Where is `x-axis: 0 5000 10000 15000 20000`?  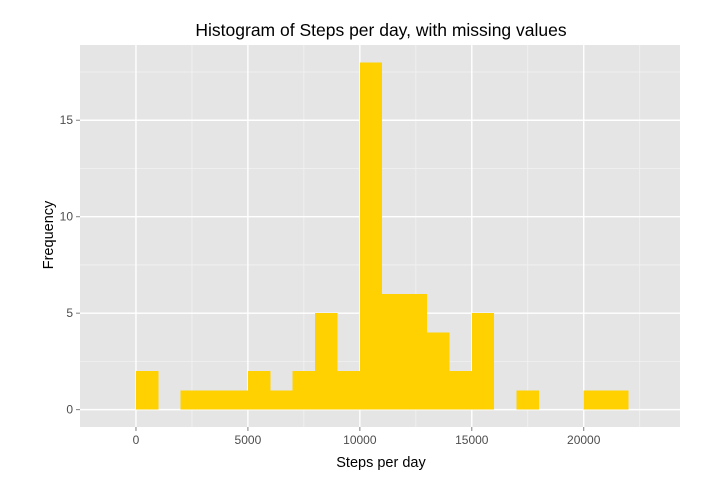
x-axis: 0 5000 10000 15000 20000 is located at coordinates (367, 437).